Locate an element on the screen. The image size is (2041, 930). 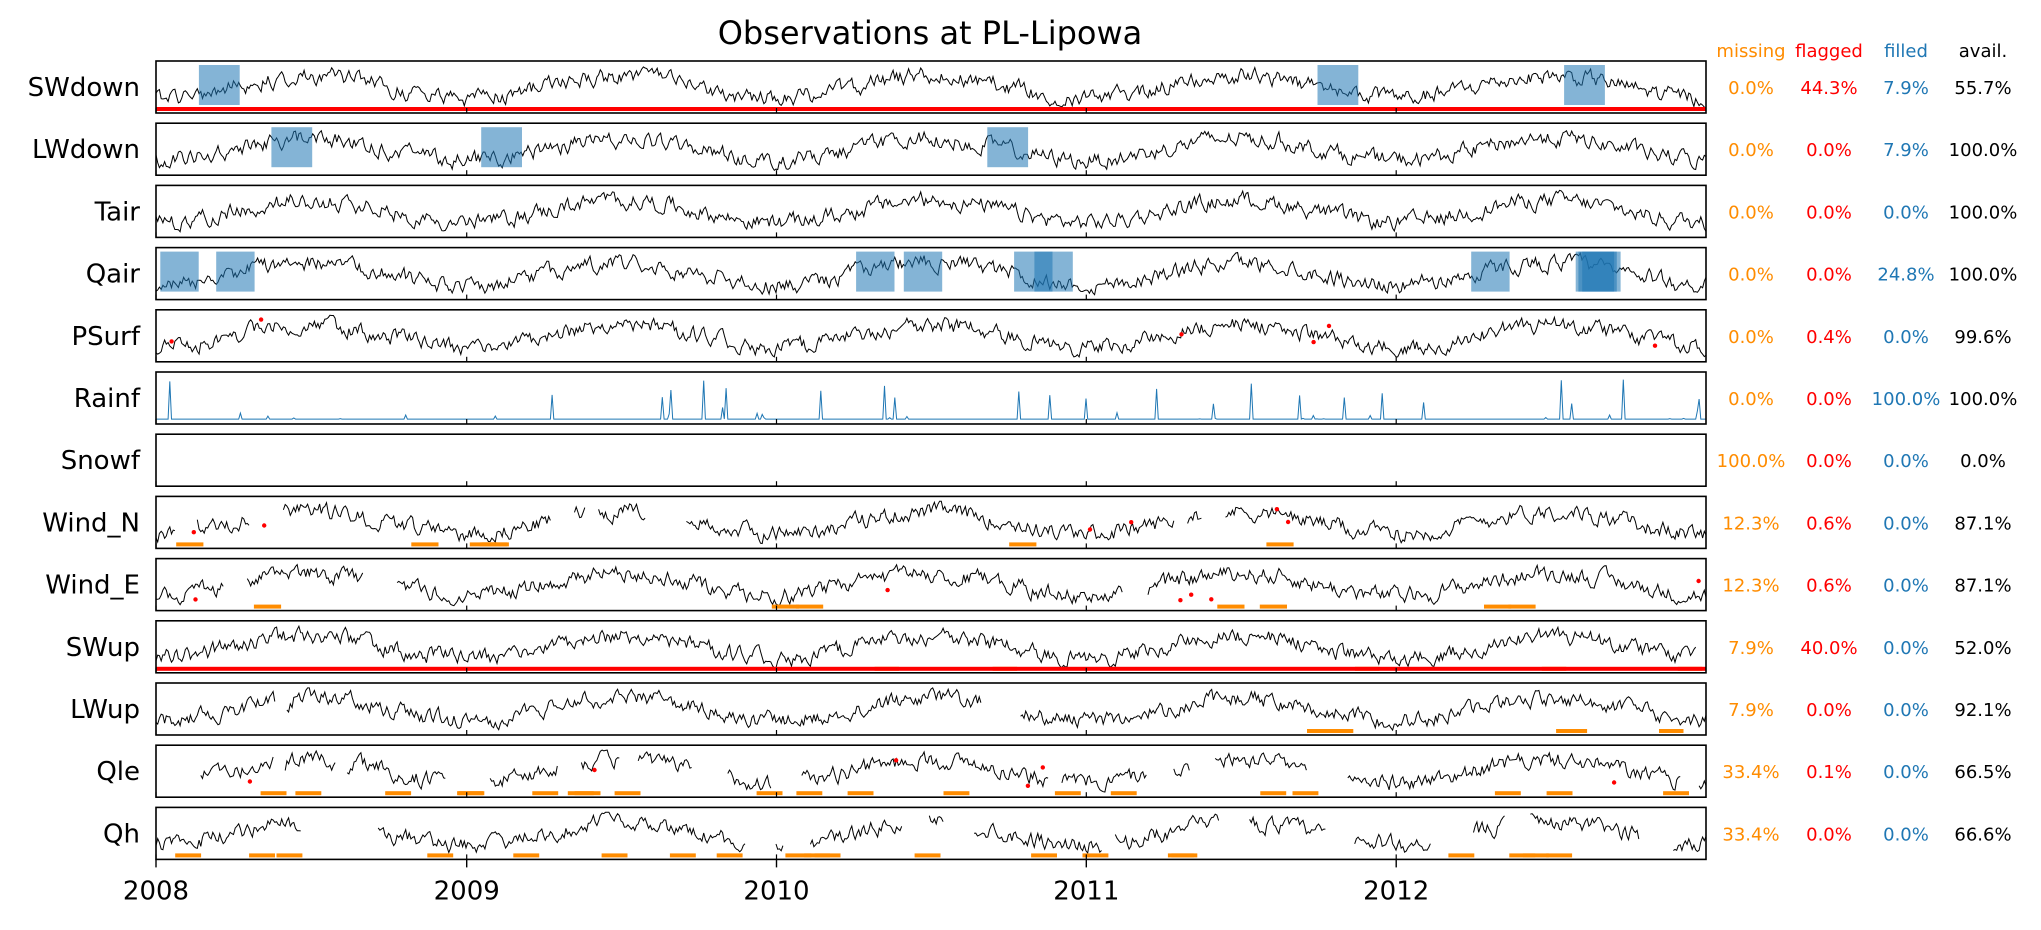
stat-flagged-swup: 40.0% is located at coordinates (1828, 648).